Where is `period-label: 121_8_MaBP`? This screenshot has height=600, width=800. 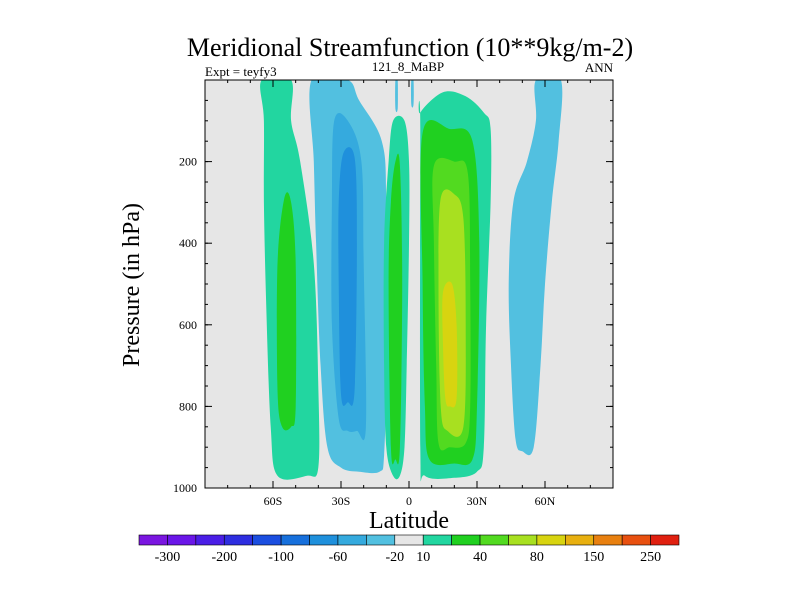
period-label: 121_8_MaBP is located at coordinates (408, 66).